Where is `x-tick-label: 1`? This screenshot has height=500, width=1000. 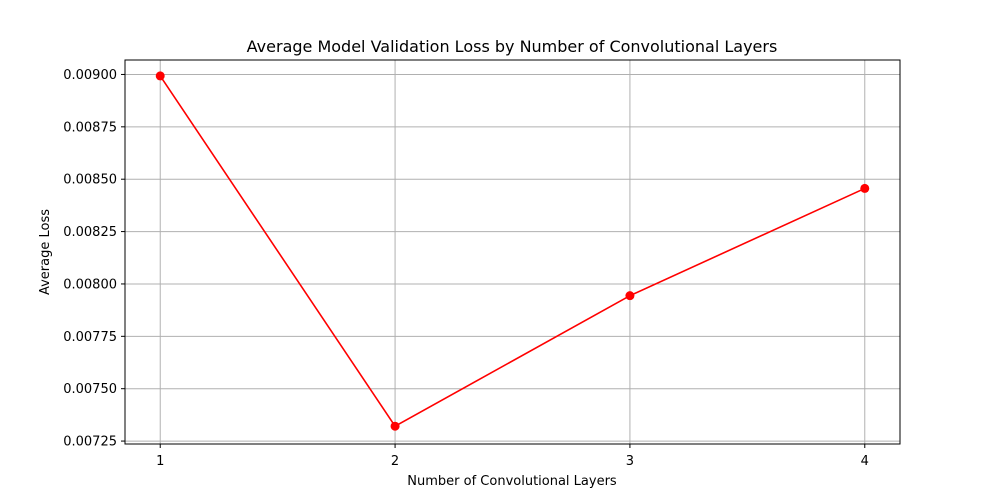
x-tick-label: 1 is located at coordinates (160, 461).